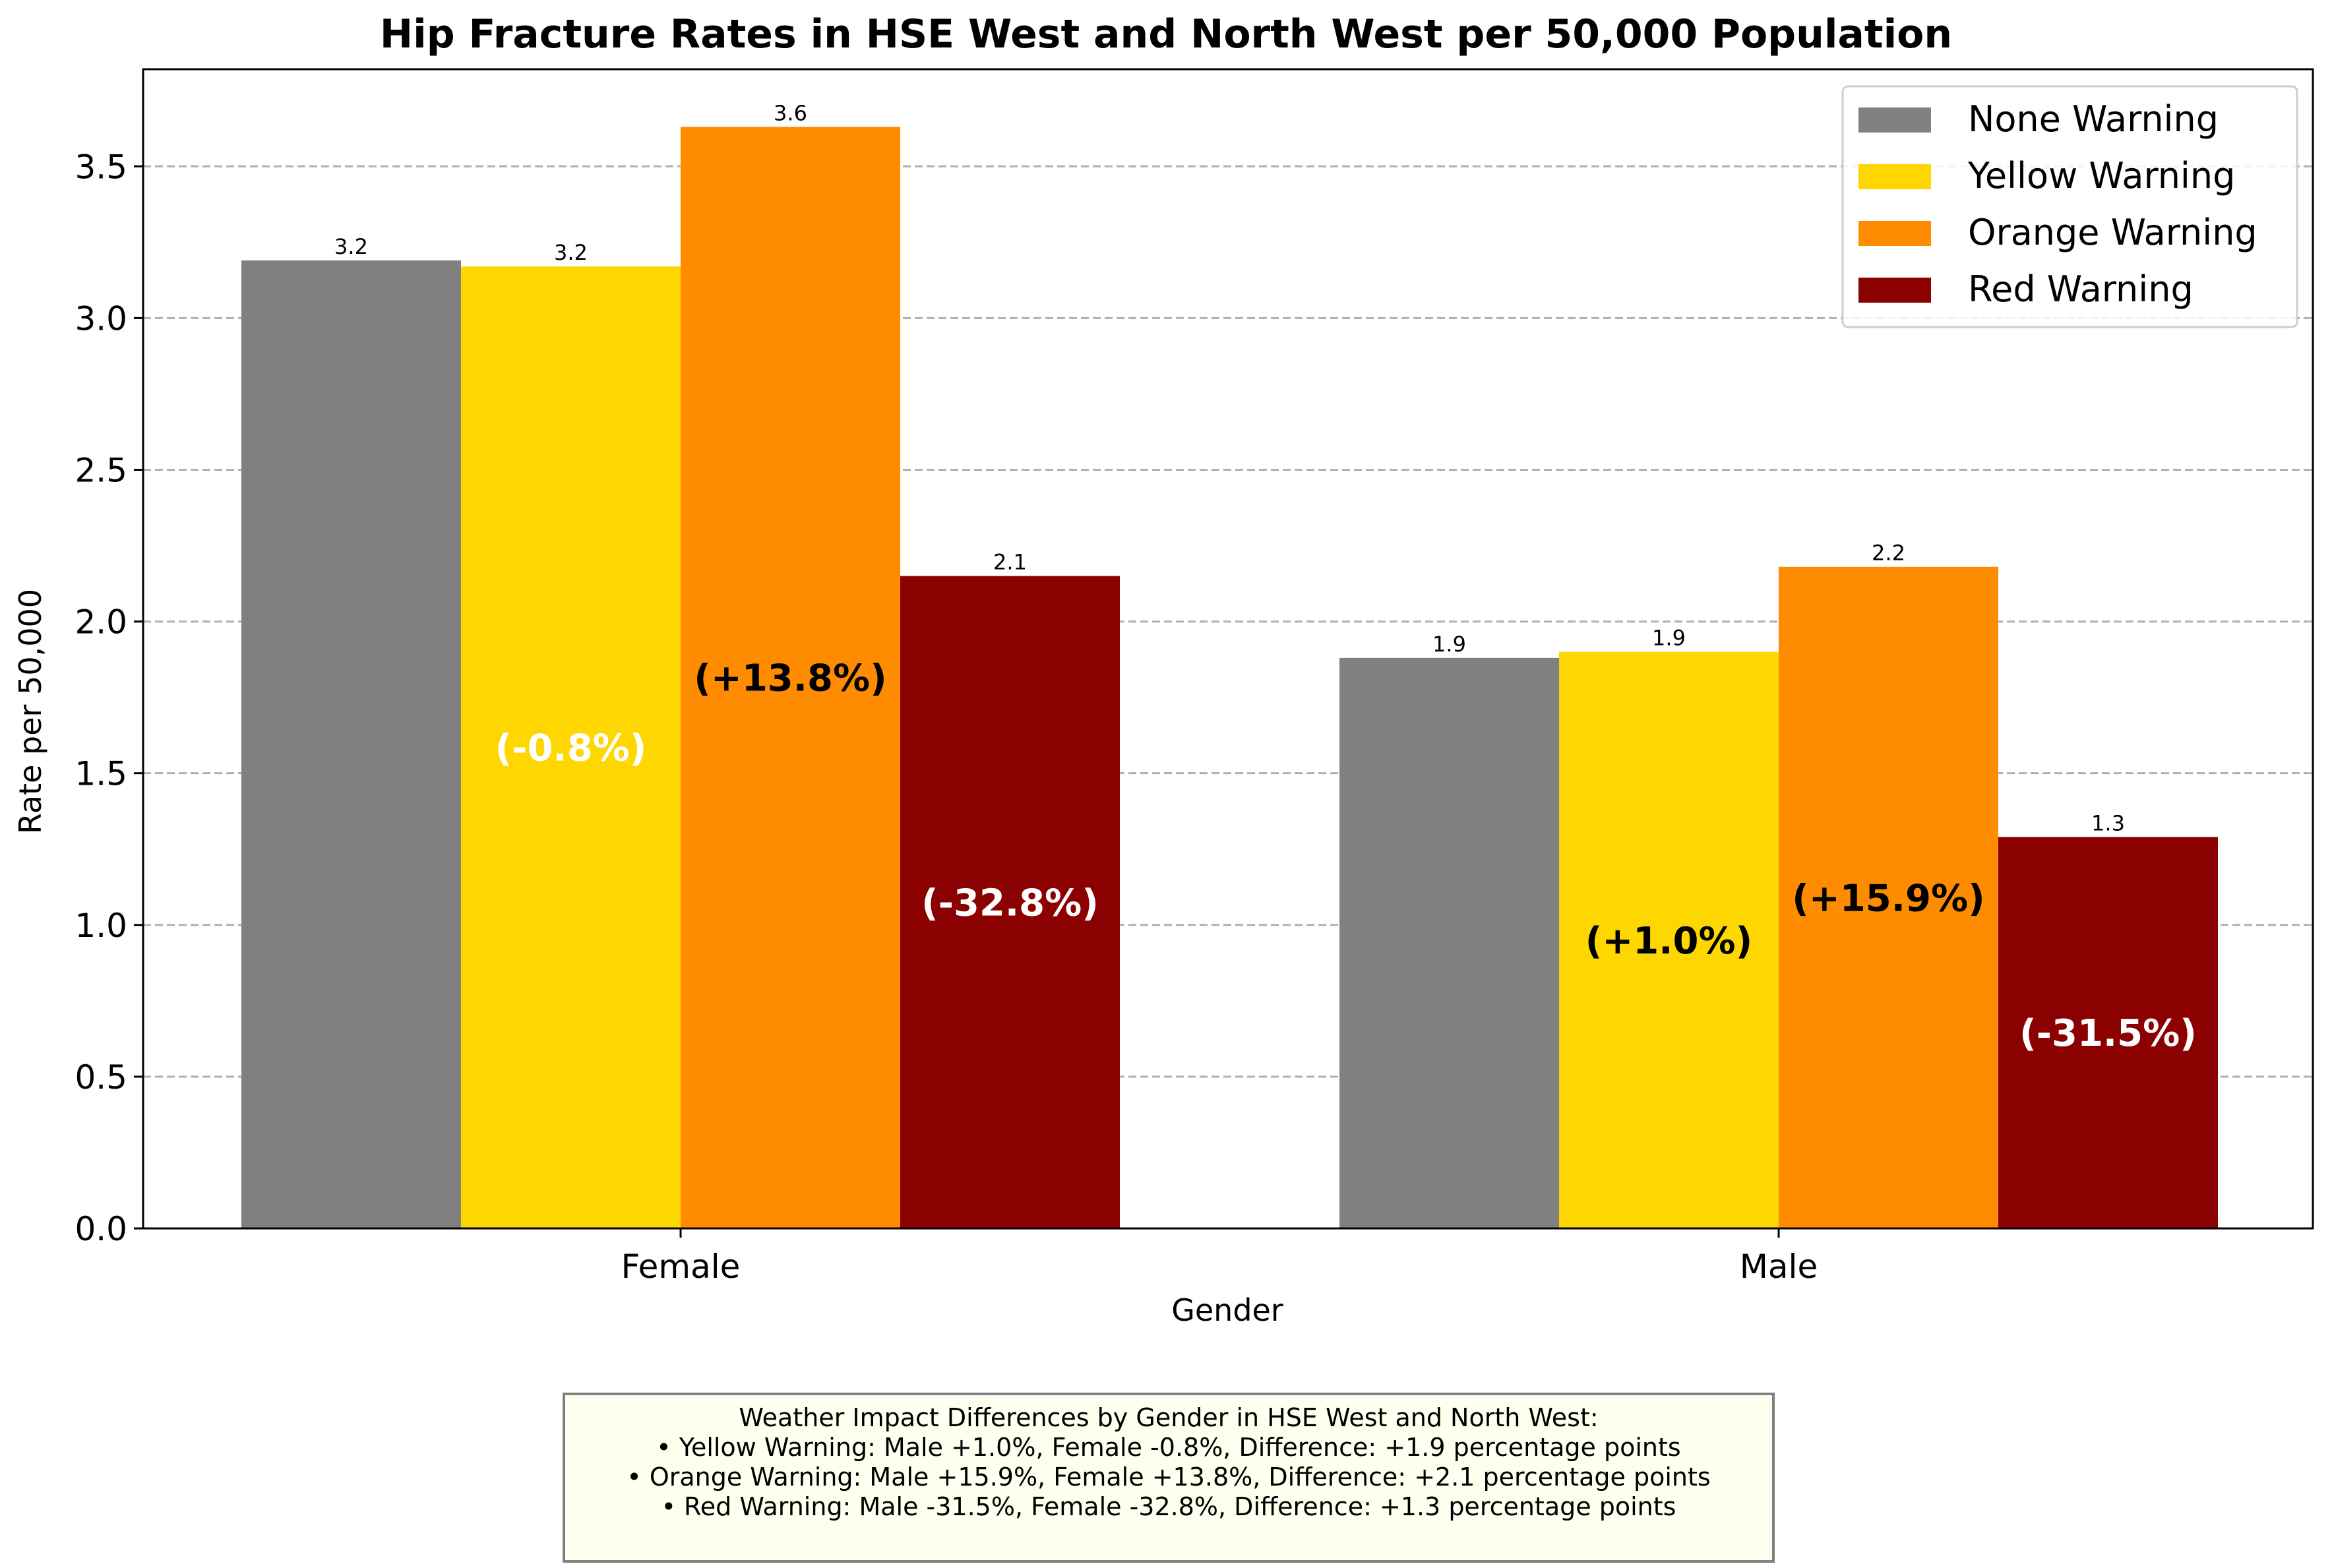 This screenshot has height=1568, width=2332. I want to click on percent-change-label: (-0.8%), so click(571, 748).